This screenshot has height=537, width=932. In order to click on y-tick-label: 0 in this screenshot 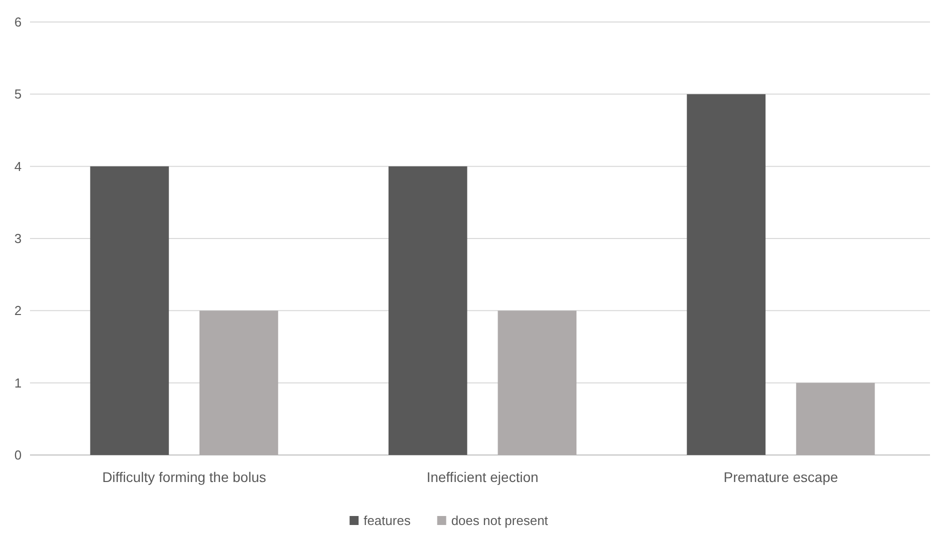, I will do `click(18, 455)`.